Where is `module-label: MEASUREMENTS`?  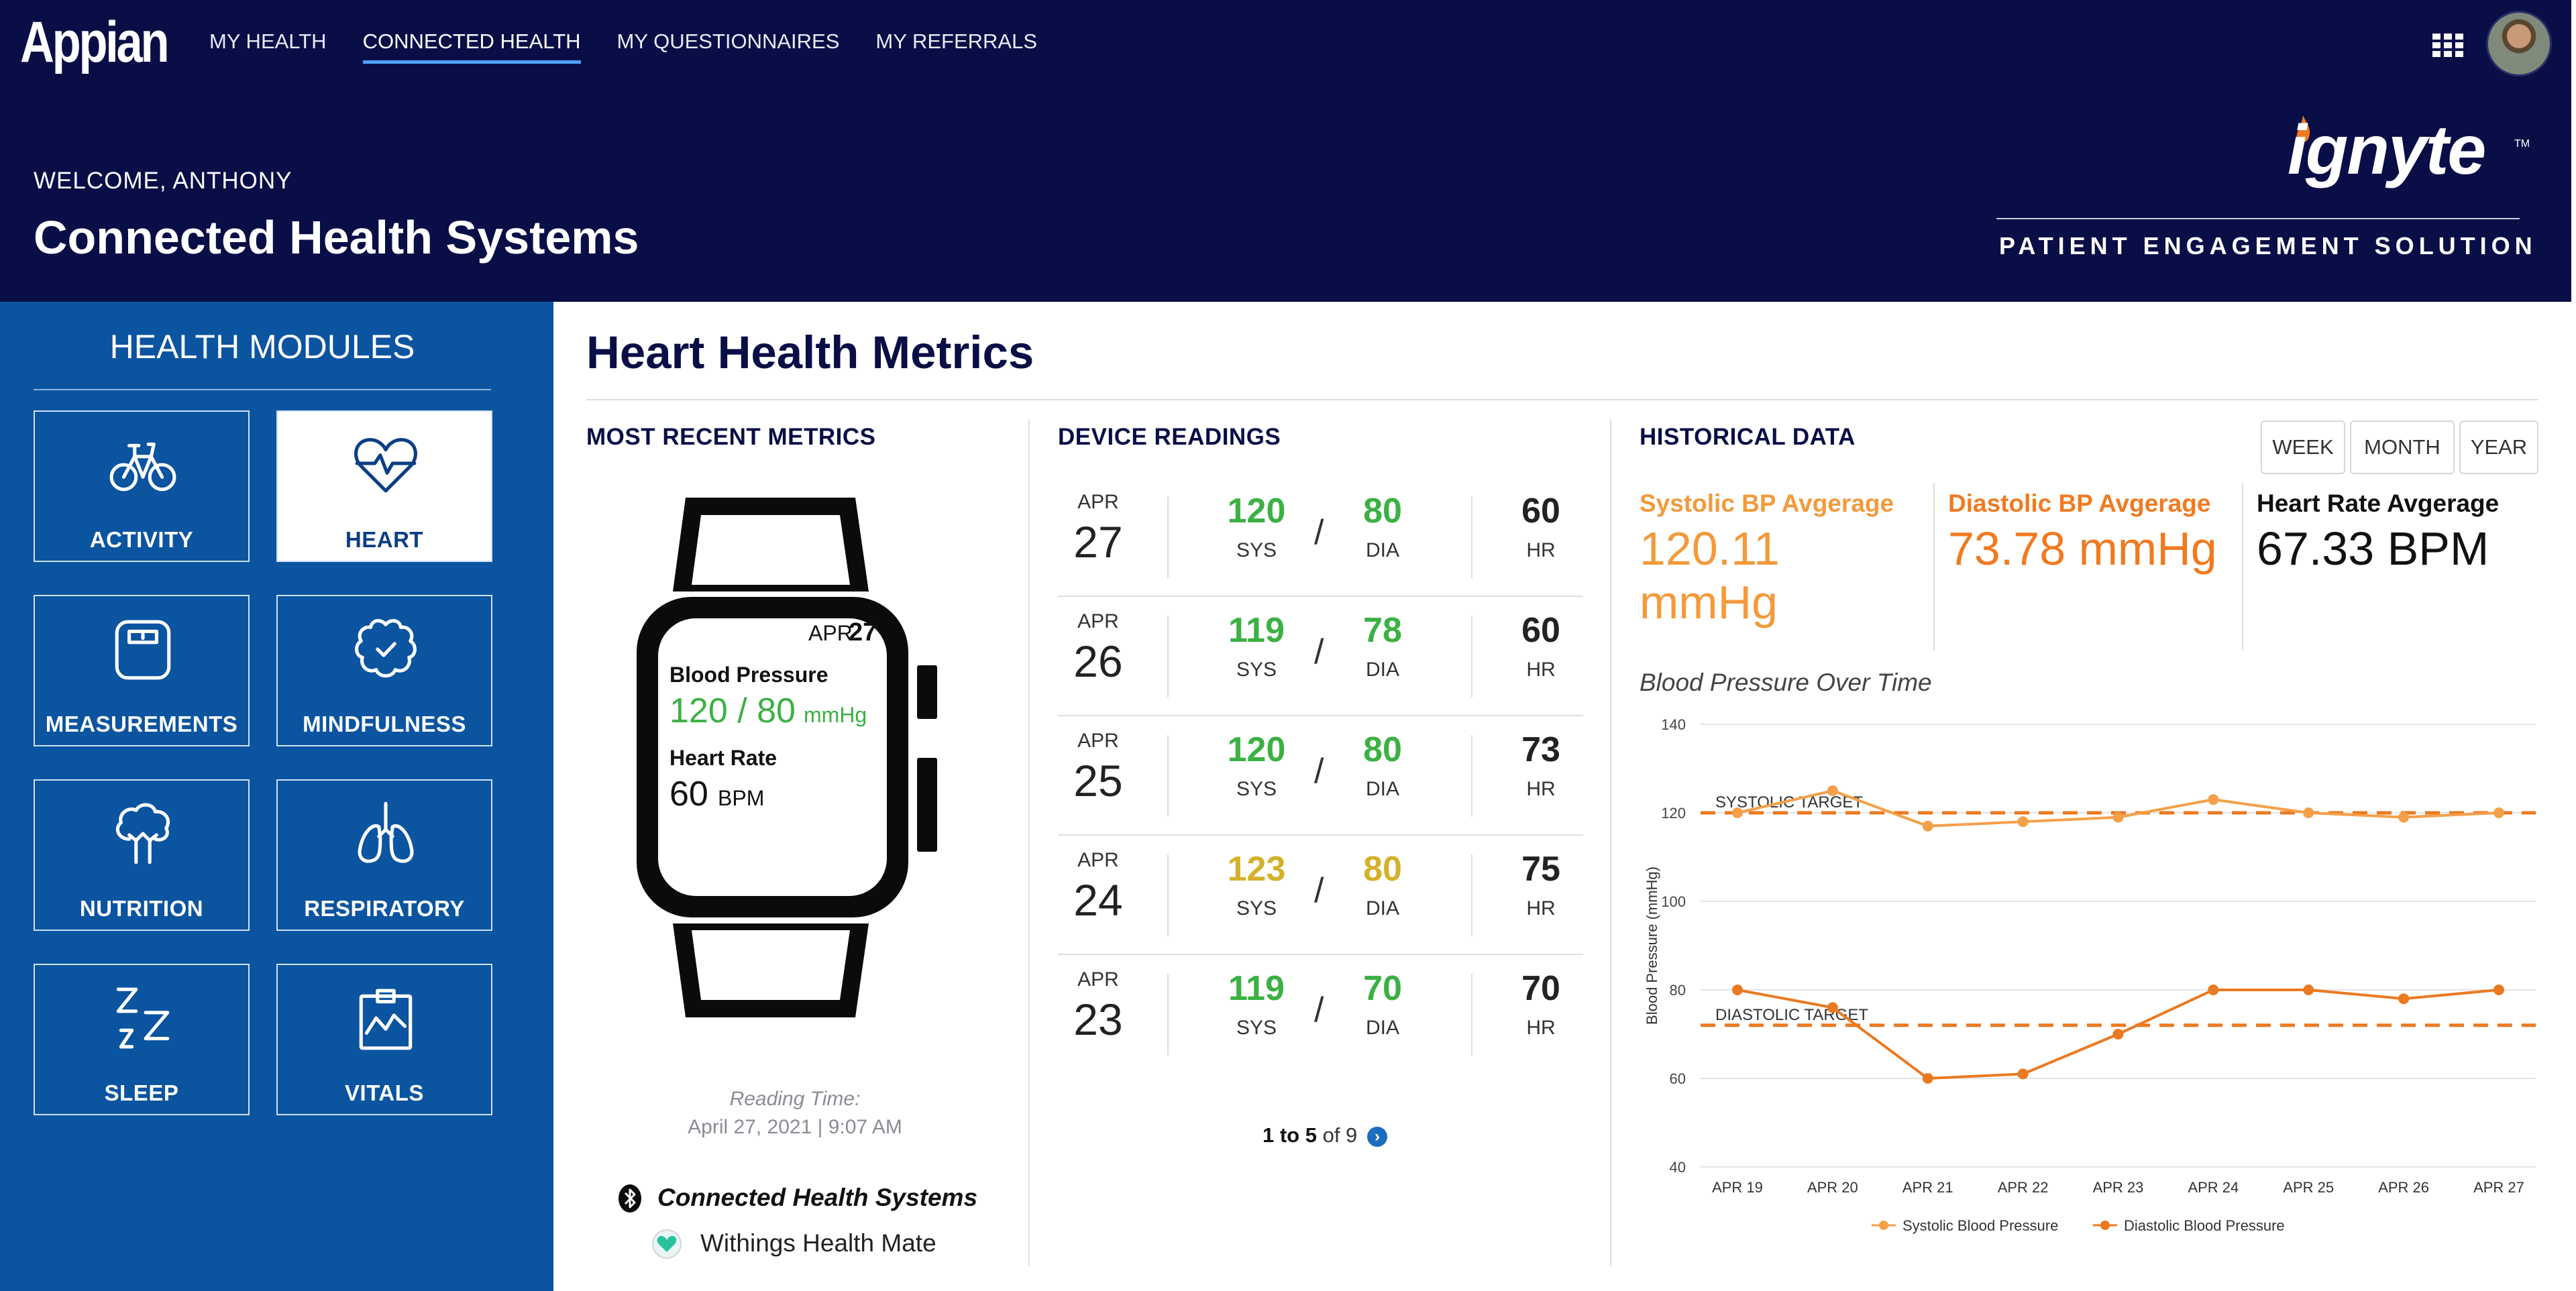
module-label: MEASUREMENTS is located at coordinates (141, 724).